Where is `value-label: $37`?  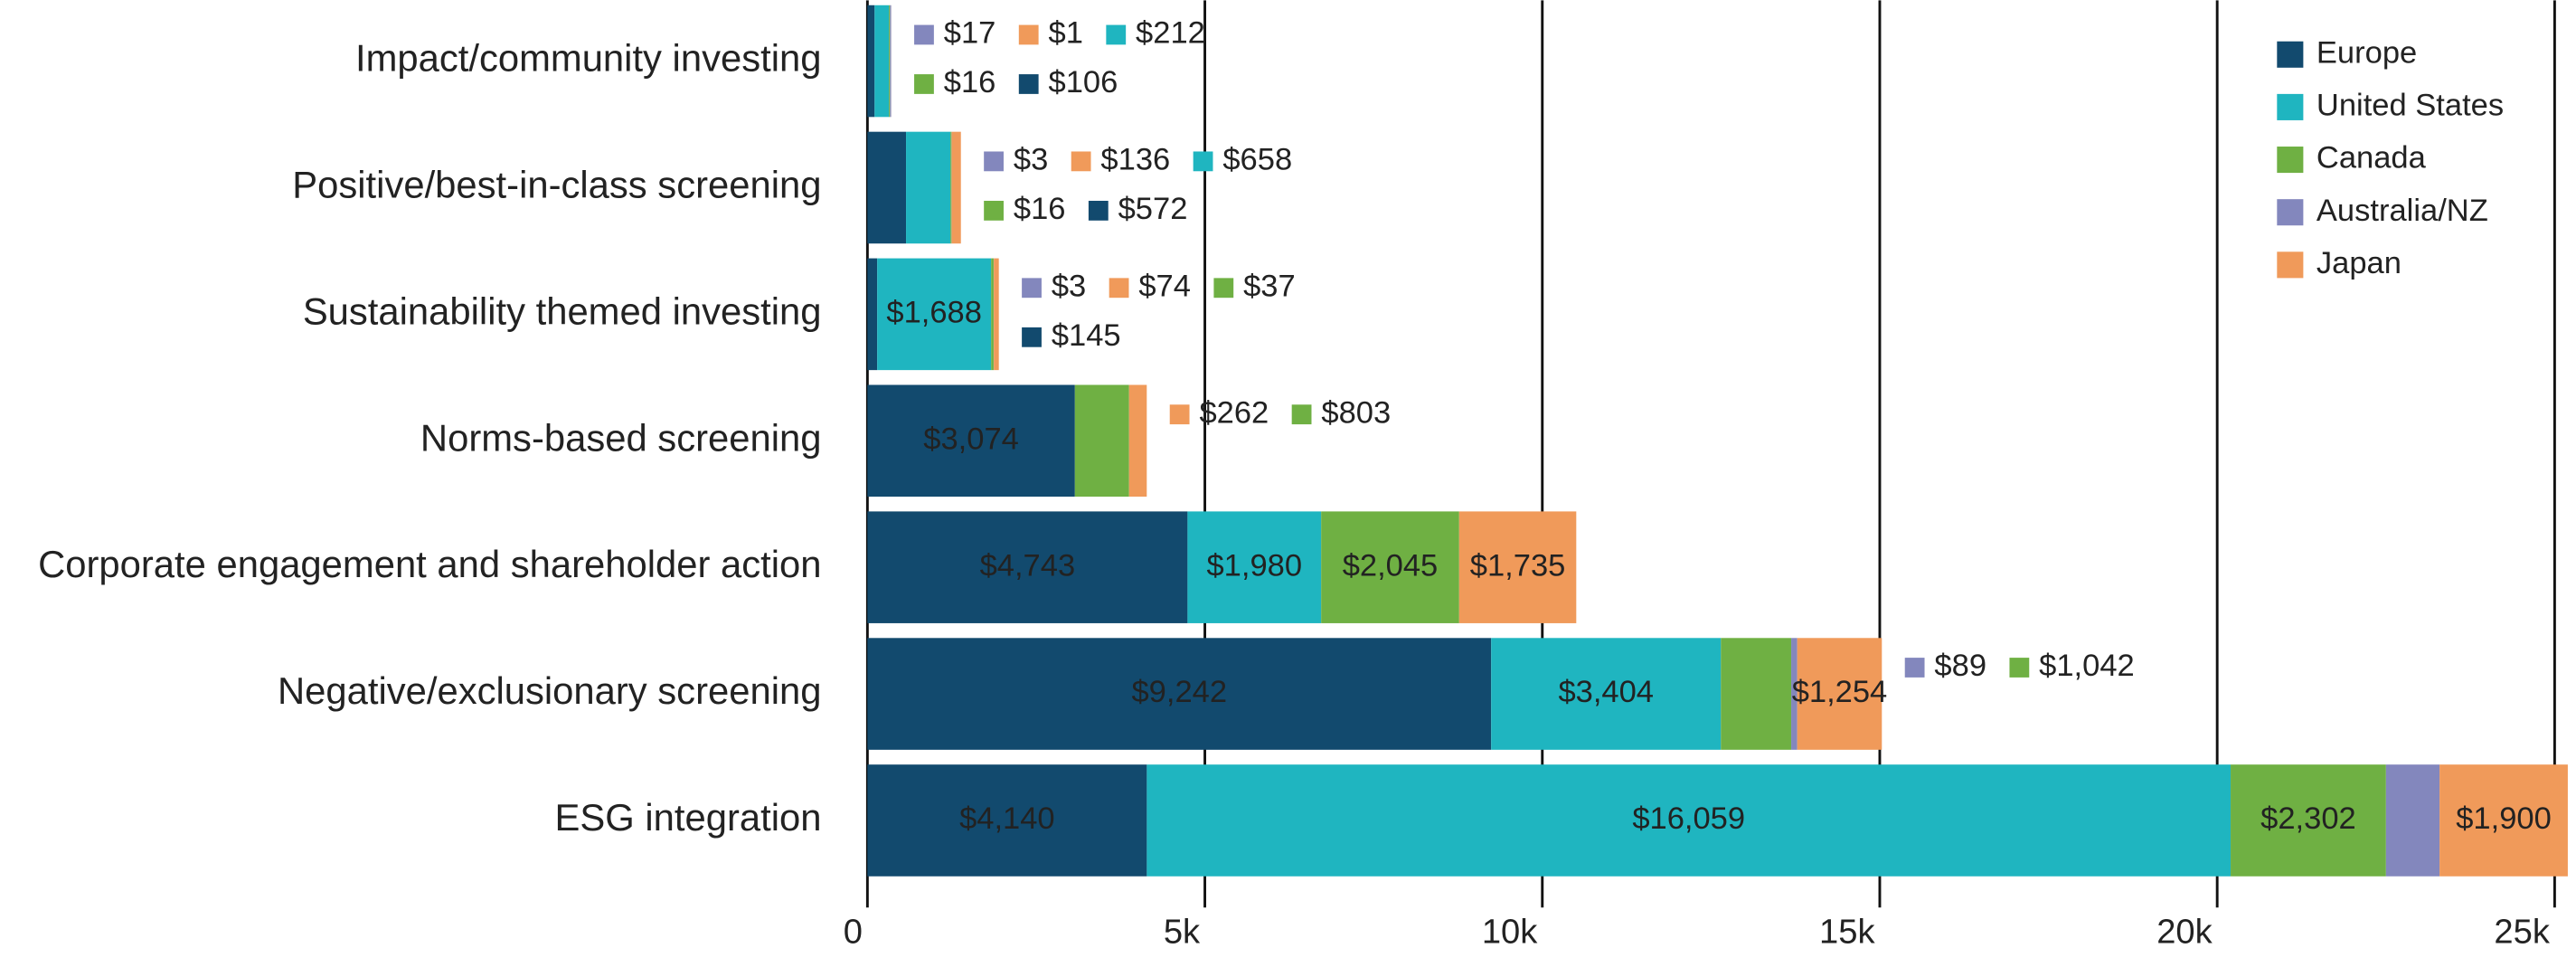
value-label: $37 is located at coordinates (1269, 286).